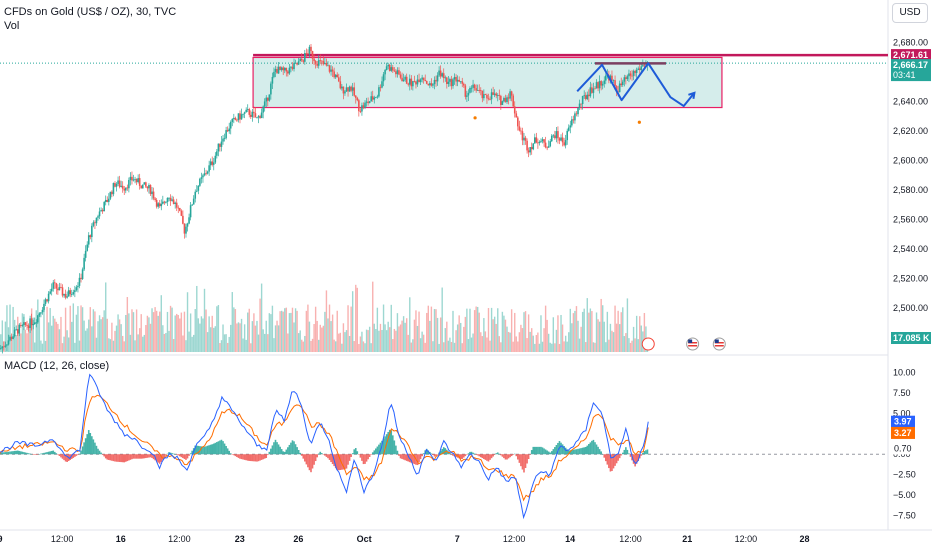  Describe the element at coordinates (903, 432) in the screenshot. I see `signal-value-tag-bg` at that location.